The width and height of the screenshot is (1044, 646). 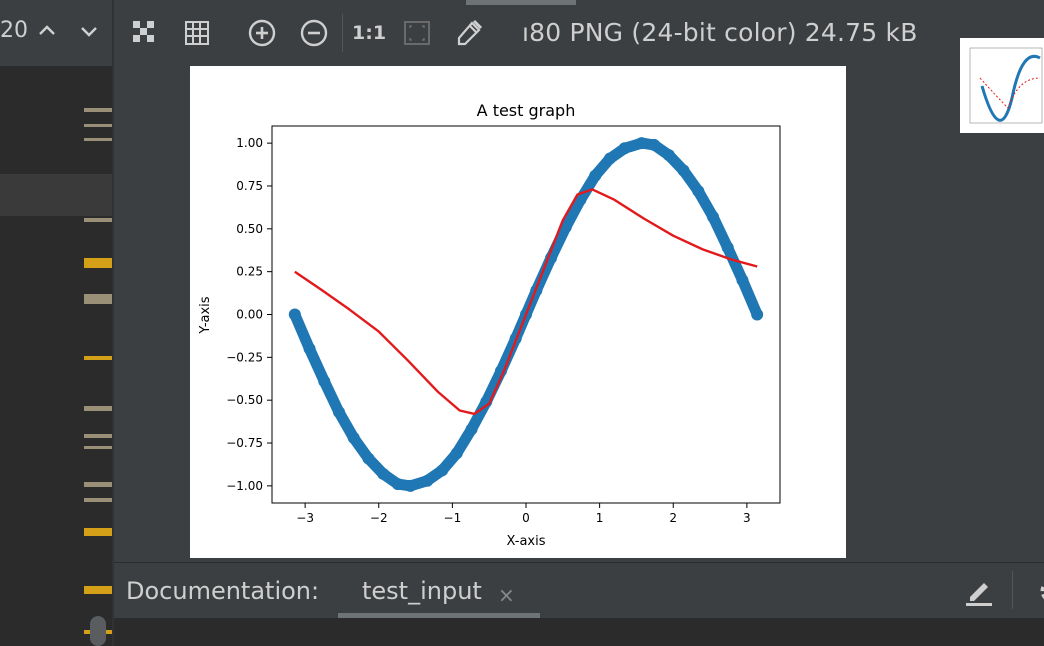 What do you see at coordinates (439, 615) in the screenshot?
I see `active-tab-underline` at bounding box center [439, 615].